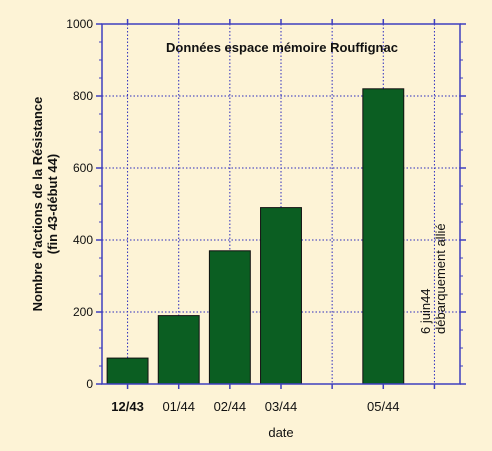 The image size is (492, 451). What do you see at coordinates (440, 278) in the screenshot?
I see `annotation-line2: débarquement allié` at bounding box center [440, 278].